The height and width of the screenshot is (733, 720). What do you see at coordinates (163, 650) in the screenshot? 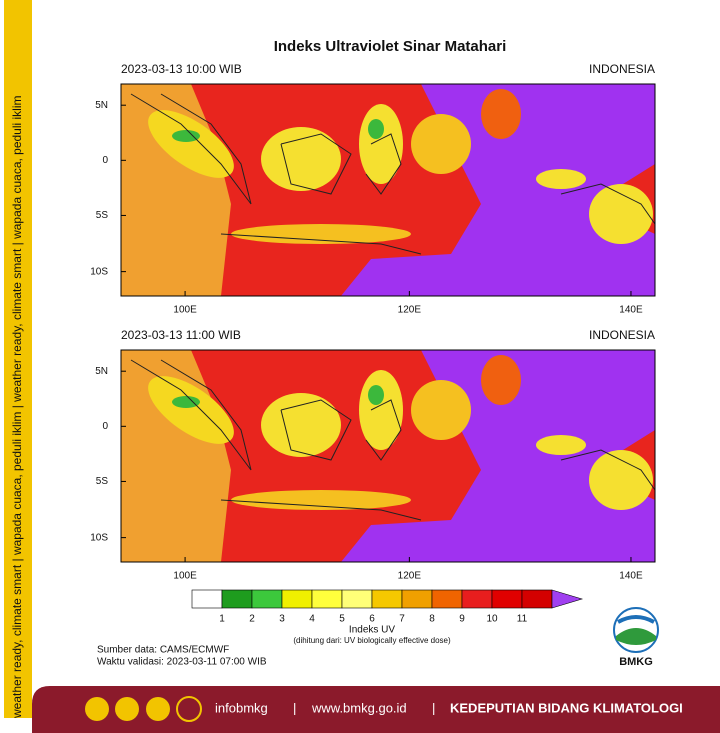
I see `source: Sumber data: CAMS/ECMWF` at bounding box center [163, 650].